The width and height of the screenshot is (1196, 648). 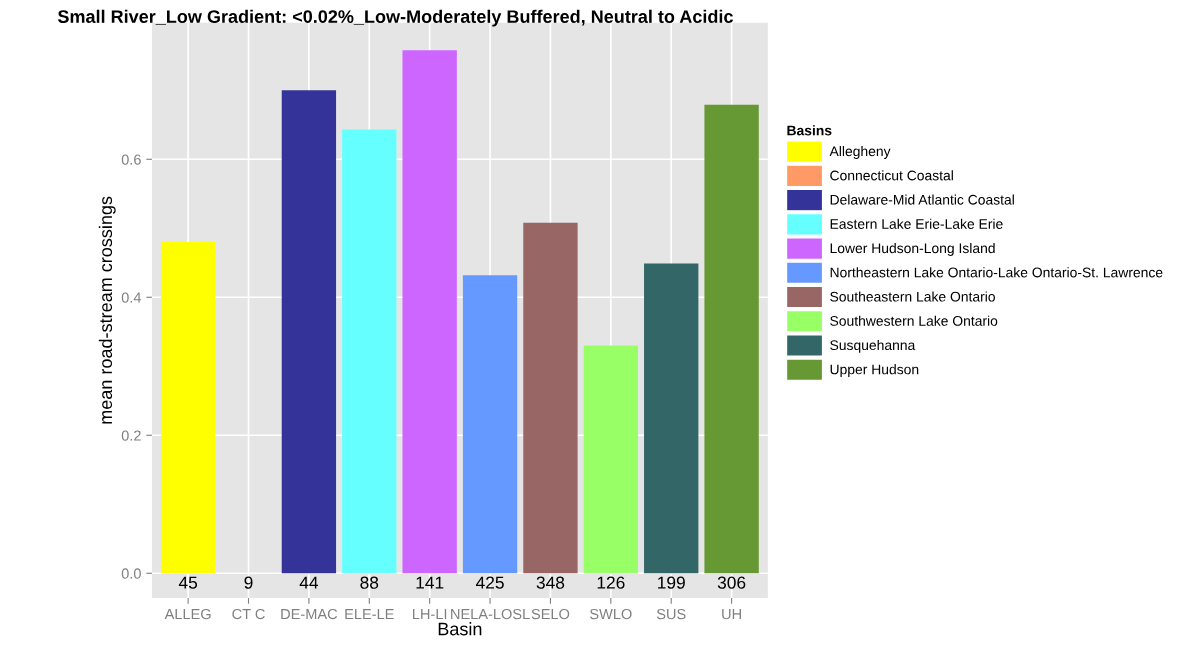 I want to click on x-tick-label: SELO, so click(x=550, y=614).